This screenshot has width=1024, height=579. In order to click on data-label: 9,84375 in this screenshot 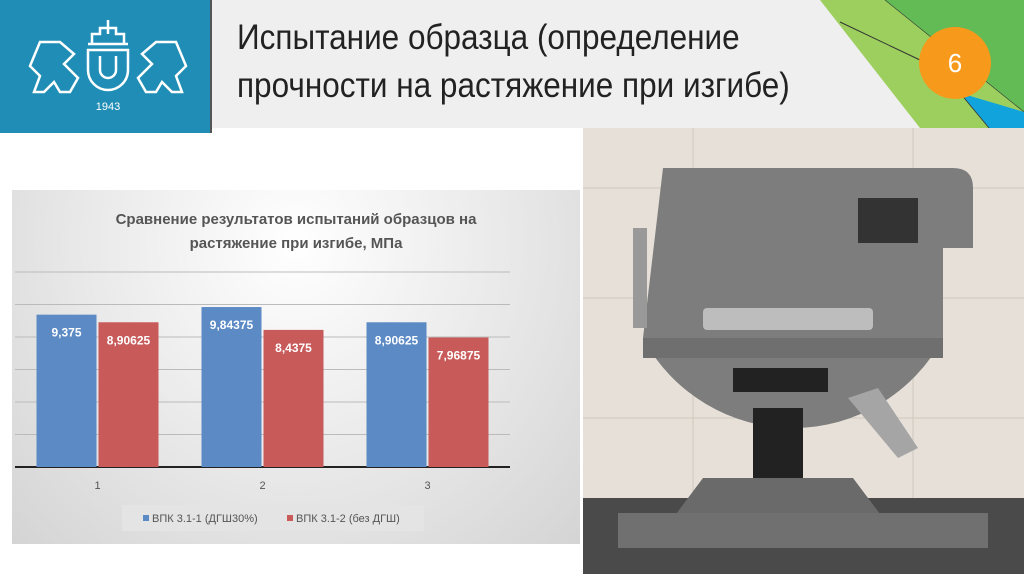, I will do `click(232, 325)`.